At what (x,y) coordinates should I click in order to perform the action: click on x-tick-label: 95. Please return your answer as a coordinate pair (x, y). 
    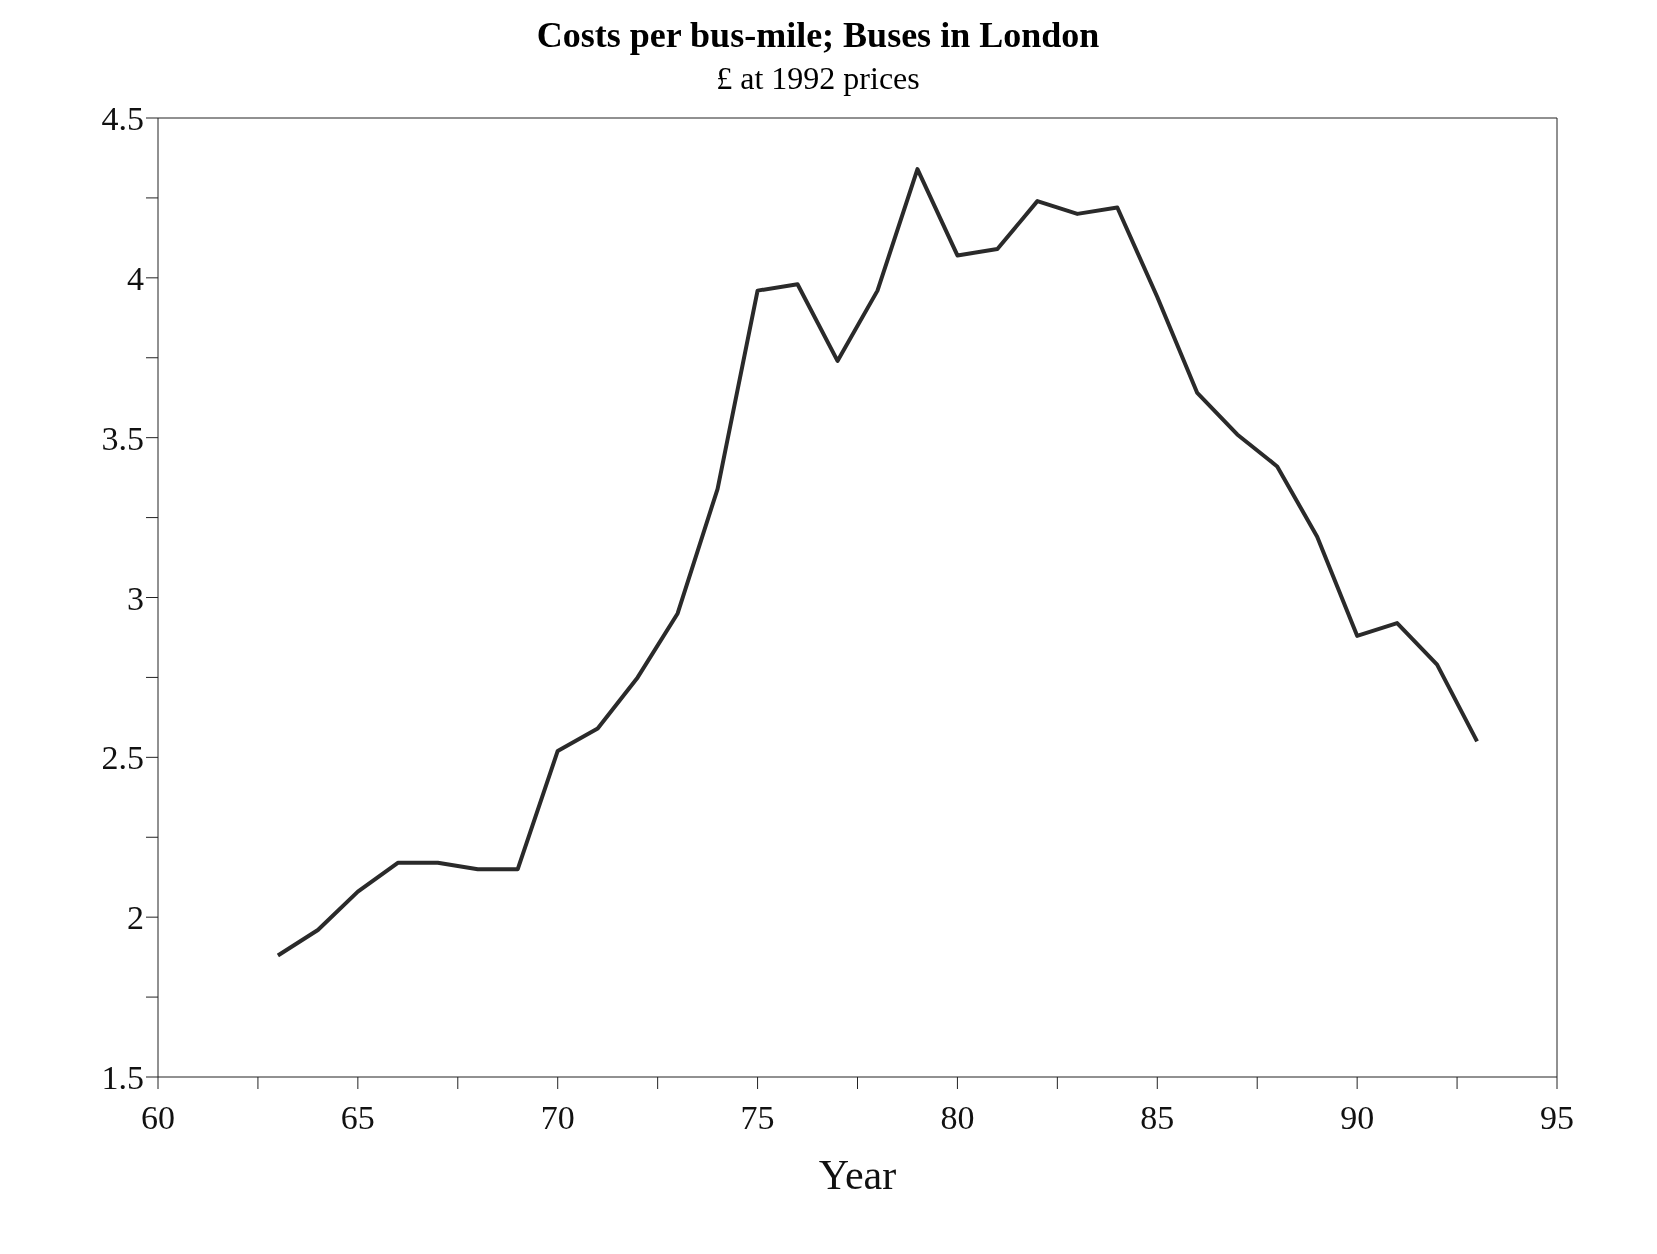
    Looking at the image, I should click on (1557, 1118).